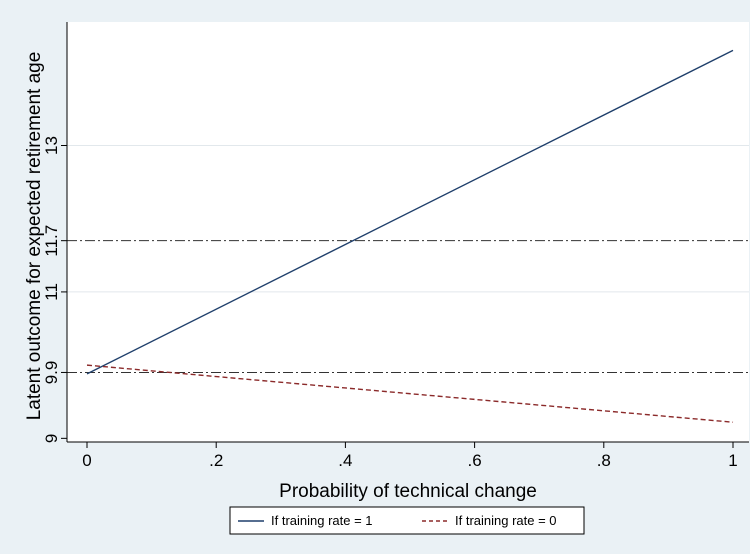  Describe the element at coordinates (51, 241) in the screenshot. I see `y-tick-label-3: 11.7` at that location.